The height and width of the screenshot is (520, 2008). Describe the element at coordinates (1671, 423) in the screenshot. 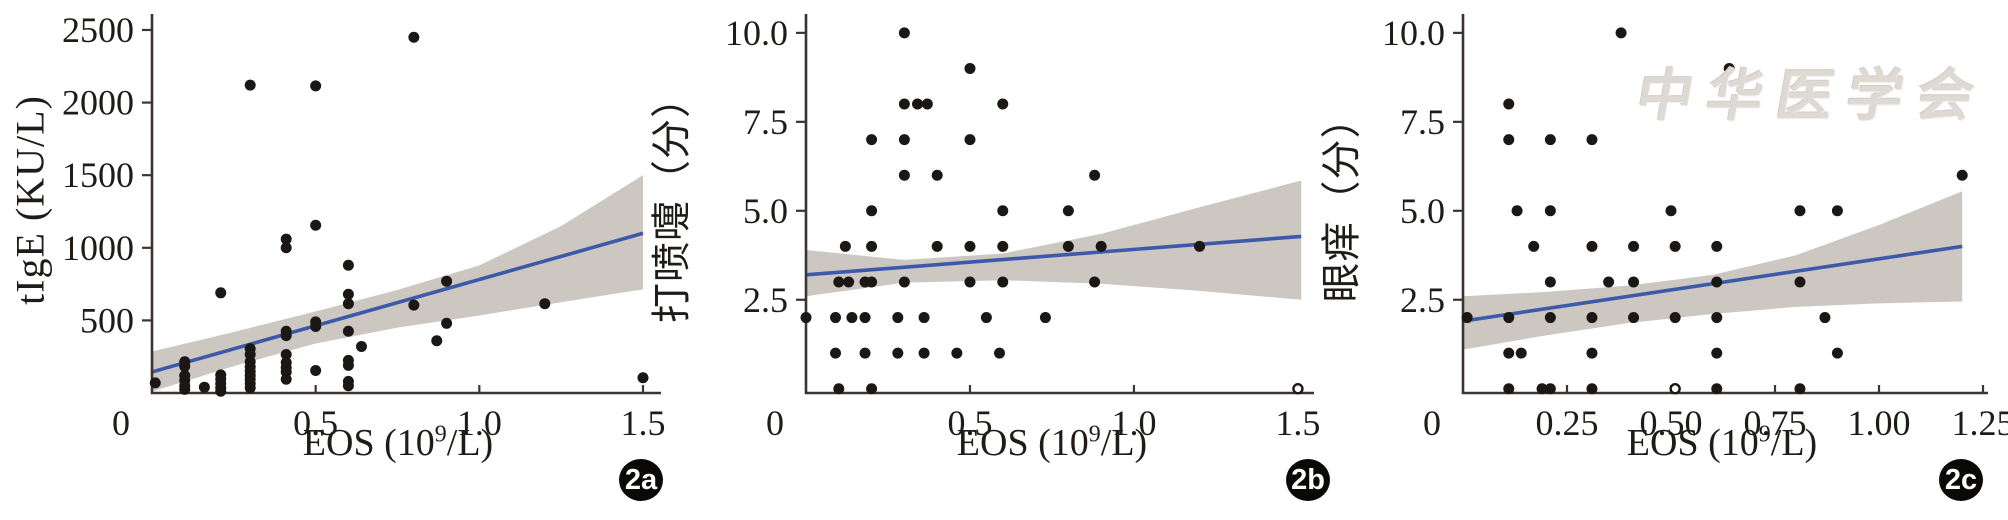

I see `x-tick-label: 0.50` at that location.